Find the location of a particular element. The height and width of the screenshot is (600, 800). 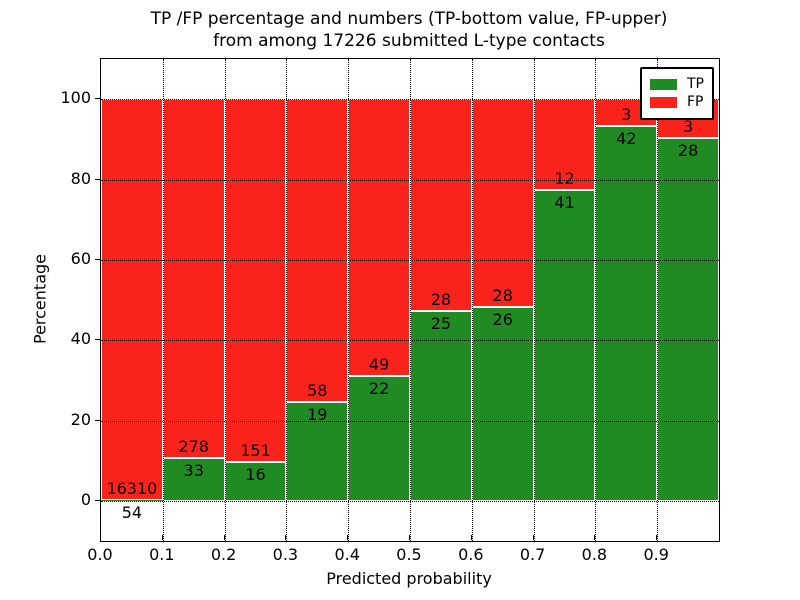

bar-labels-0.9-1.0: 3 28 is located at coordinates (688, 300).